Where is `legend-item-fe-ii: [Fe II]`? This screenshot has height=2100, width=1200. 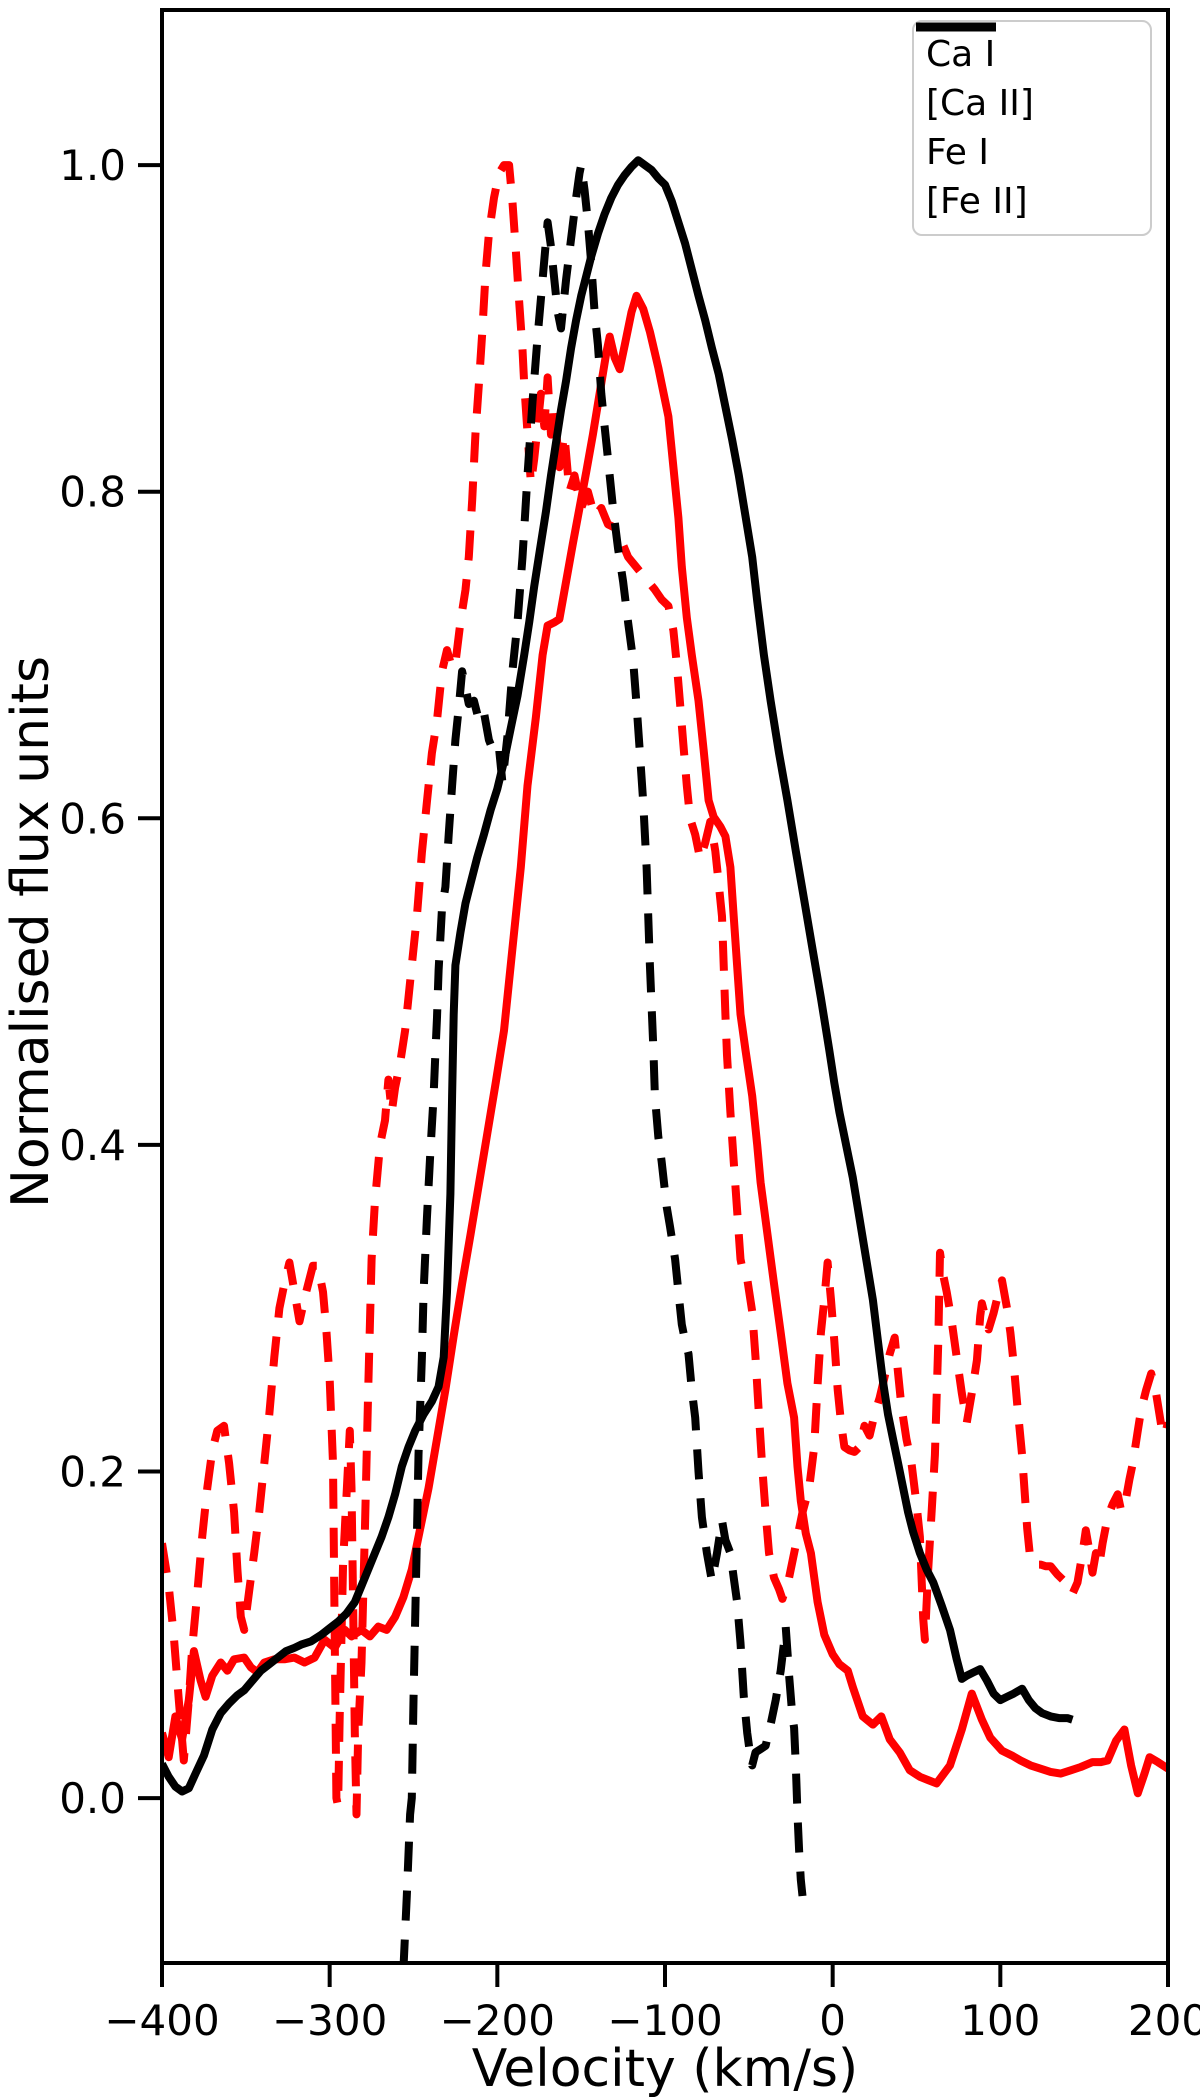
legend-item-fe-ii: [Fe II] is located at coordinates (1028, 124).